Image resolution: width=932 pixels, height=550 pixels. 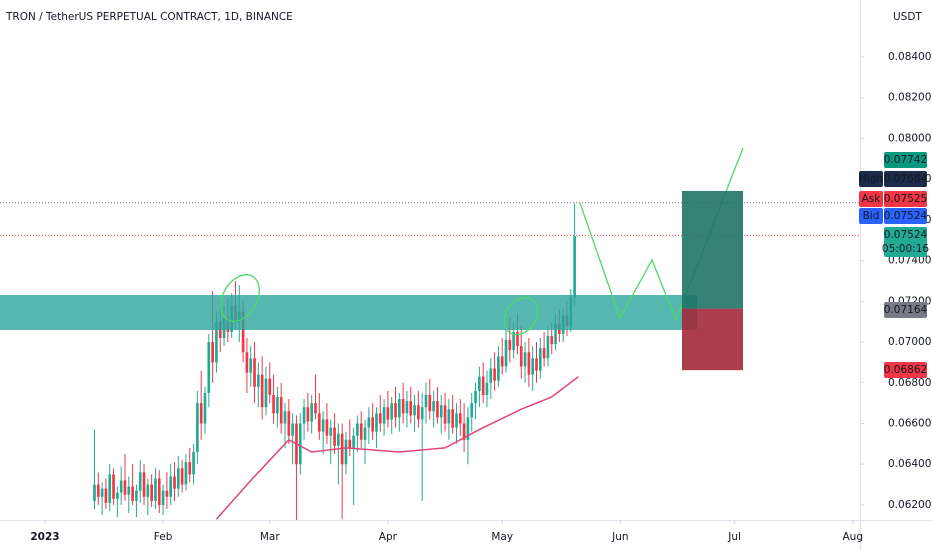 I want to click on y-tick-label: 0.08400, so click(x=909, y=57).